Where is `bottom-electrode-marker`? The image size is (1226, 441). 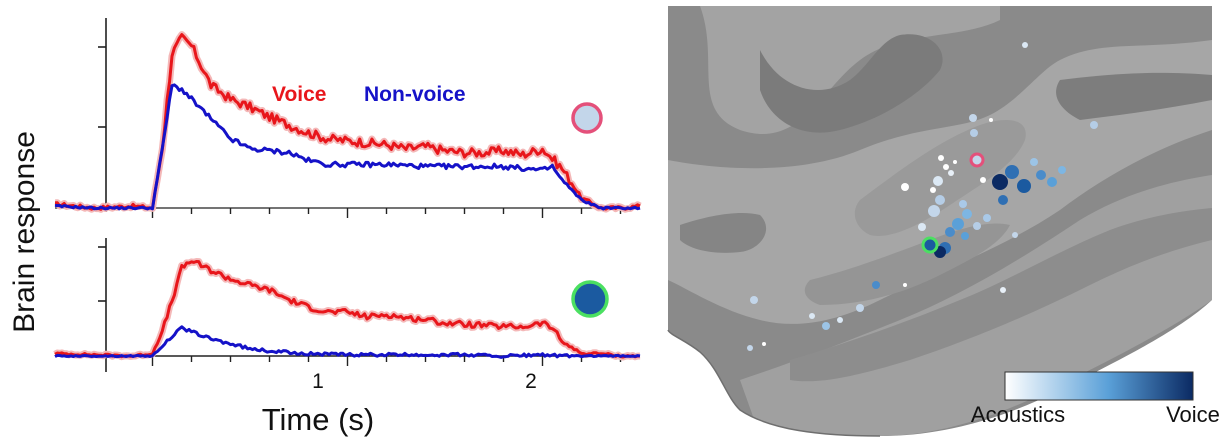 bottom-electrode-marker is located at coordinates (590, 299).